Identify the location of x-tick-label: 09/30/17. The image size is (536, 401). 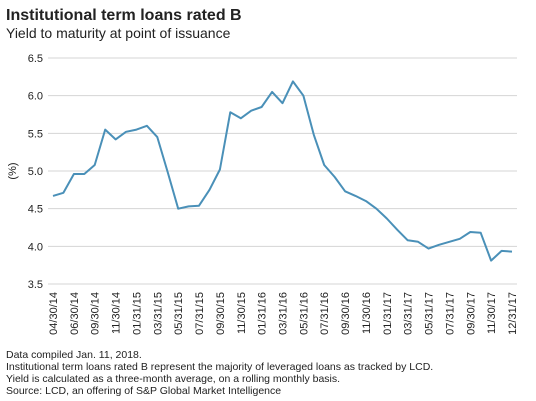
(471, 313).